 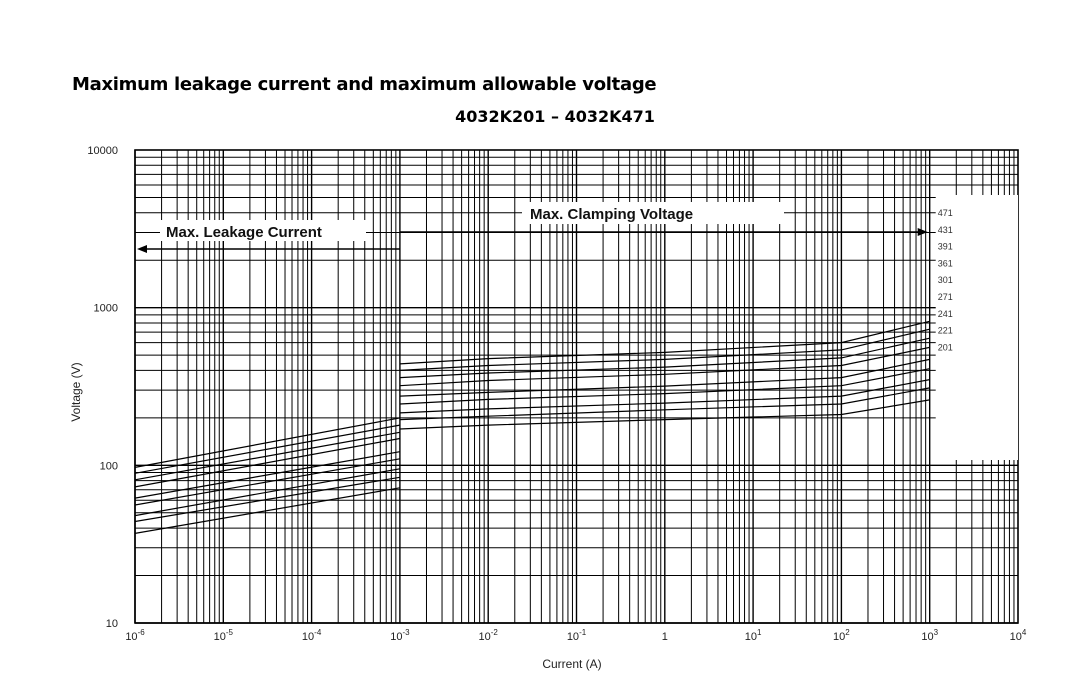 I want to click on chart-subtitle: 4032K201 – 4032K471, so click(x=555, y=116).